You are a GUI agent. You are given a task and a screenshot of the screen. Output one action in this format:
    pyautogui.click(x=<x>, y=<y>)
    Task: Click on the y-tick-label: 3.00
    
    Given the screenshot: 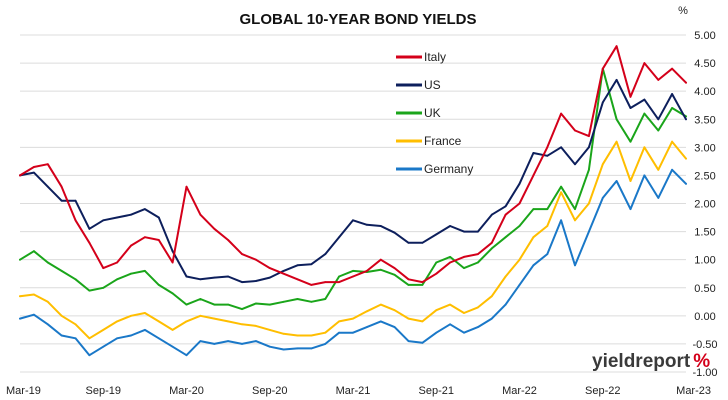 What is the action you would take?
    pyautogui.click(x=704, y=148)
    